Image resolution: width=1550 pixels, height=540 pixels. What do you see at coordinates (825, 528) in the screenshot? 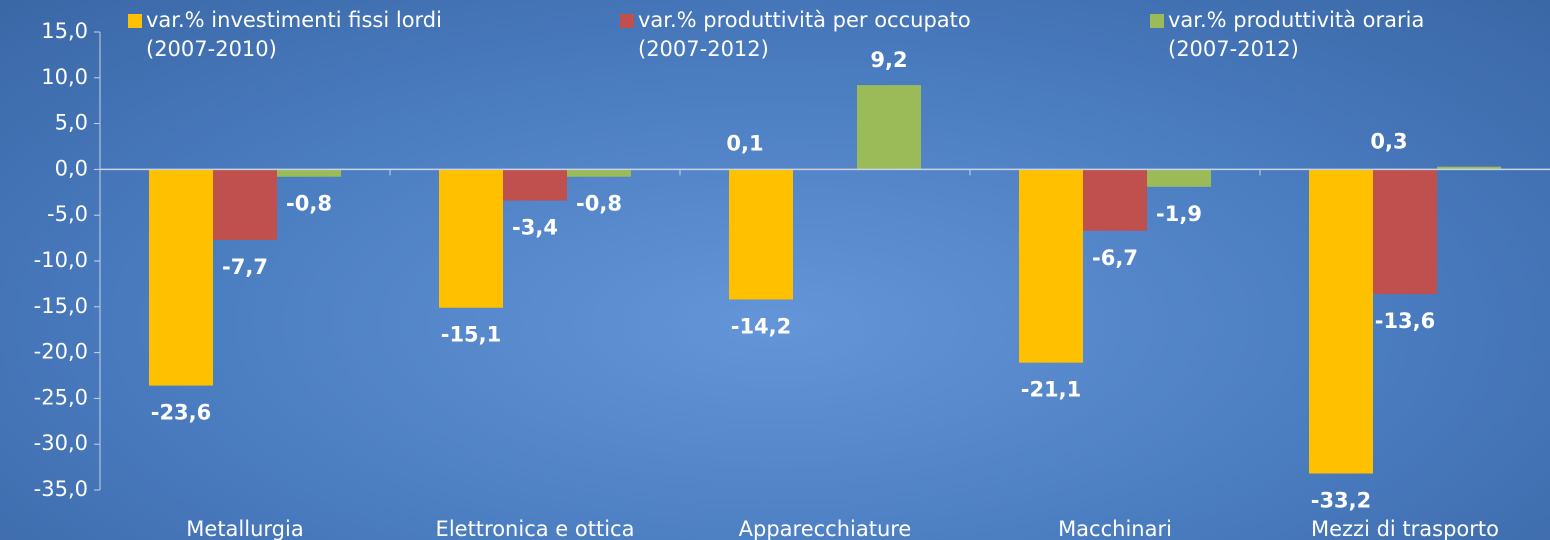
I see `x-tick-label: Apparecchiature` at bounding box center [825, 528].